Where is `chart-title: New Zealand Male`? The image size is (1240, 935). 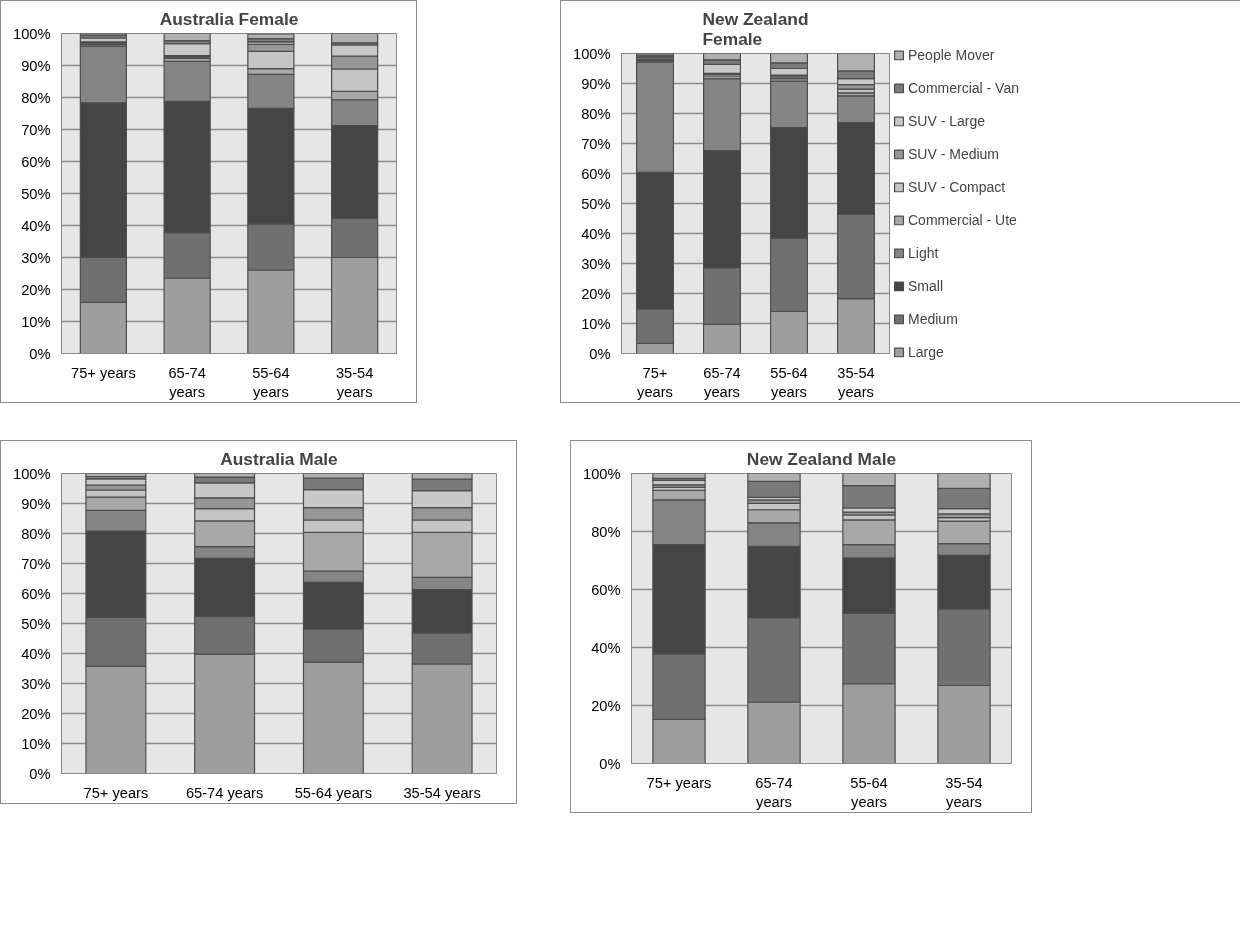 chart-title: New Zealand Male is located at coordinates (821, 458).